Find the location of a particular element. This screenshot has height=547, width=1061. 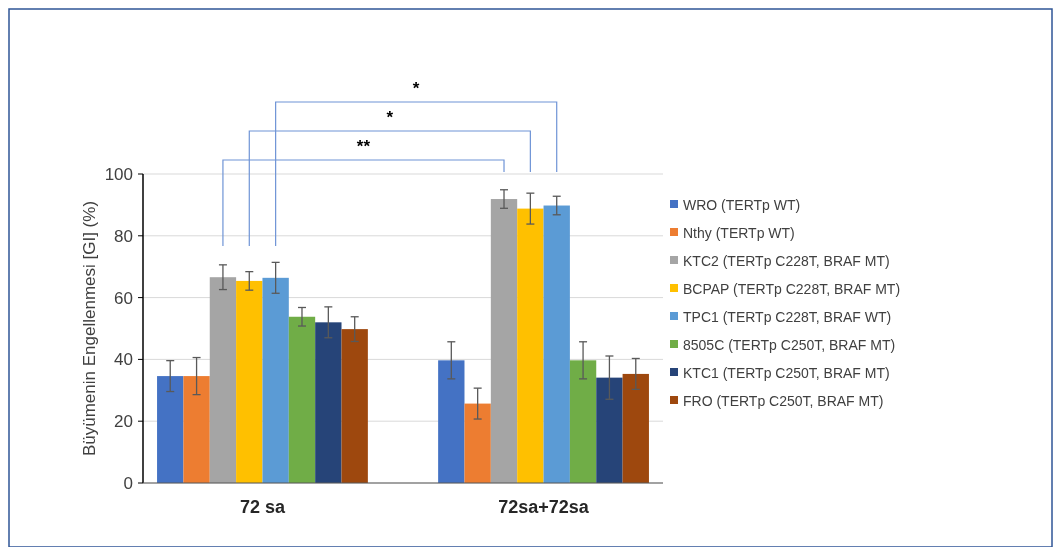

y-tick-label: 40 is located at coordinates (123, 360).